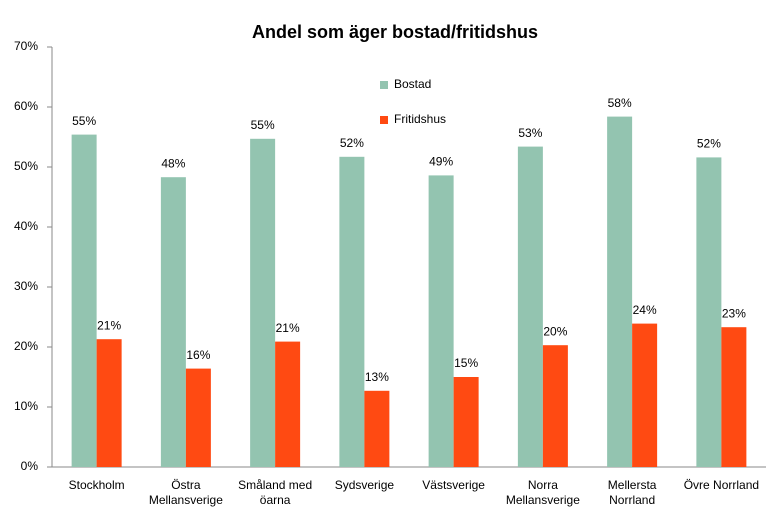 Image resolution: width=770 pixels, height=509 pixels. I want to click on value-label: 13%, so click(377, 377).